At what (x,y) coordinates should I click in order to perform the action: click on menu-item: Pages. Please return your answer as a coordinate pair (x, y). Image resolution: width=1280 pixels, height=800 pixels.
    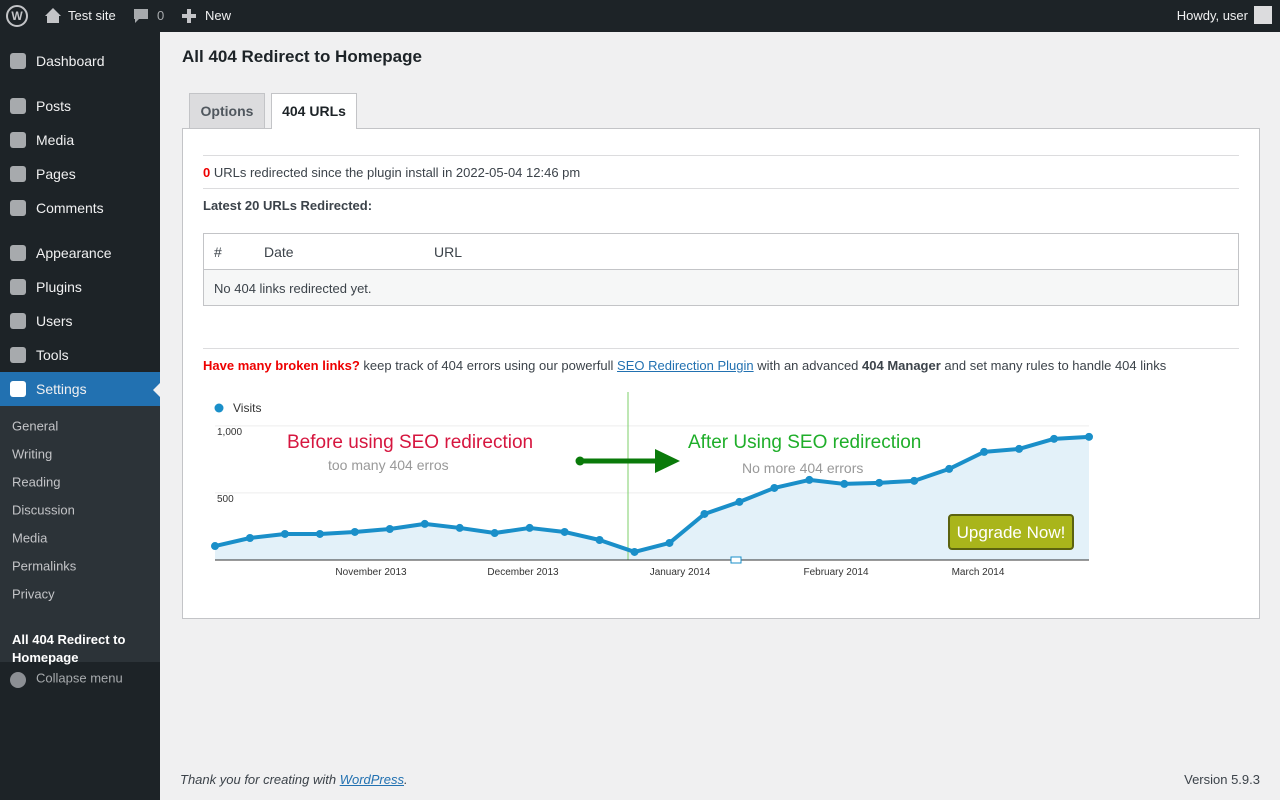
    Looking at the image, I should click on (56, 174).